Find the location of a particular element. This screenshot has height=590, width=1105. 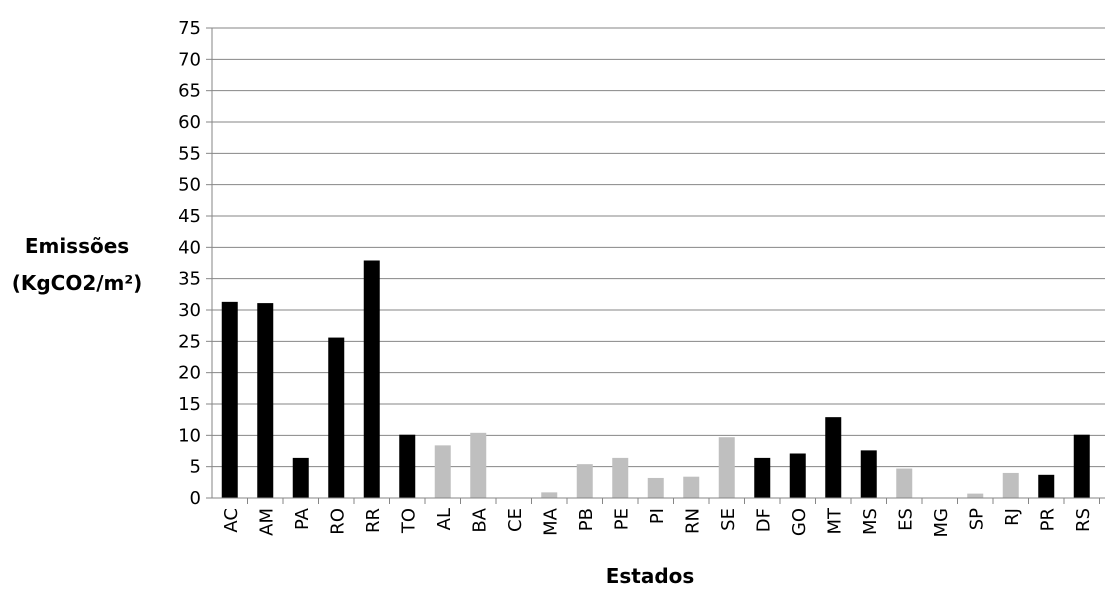

x-tick-label-pb: PB is located at coordinates (586, 519).